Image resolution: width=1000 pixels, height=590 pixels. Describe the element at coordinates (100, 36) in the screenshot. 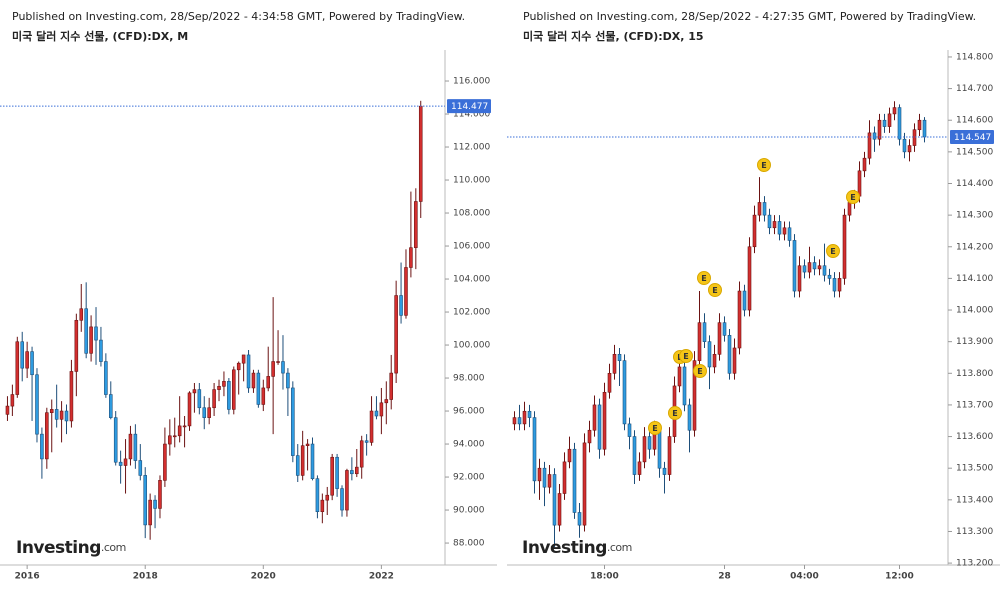

I see `chart-title: 미국 달러 지수 선물, (CFD):DX, M` at that location.